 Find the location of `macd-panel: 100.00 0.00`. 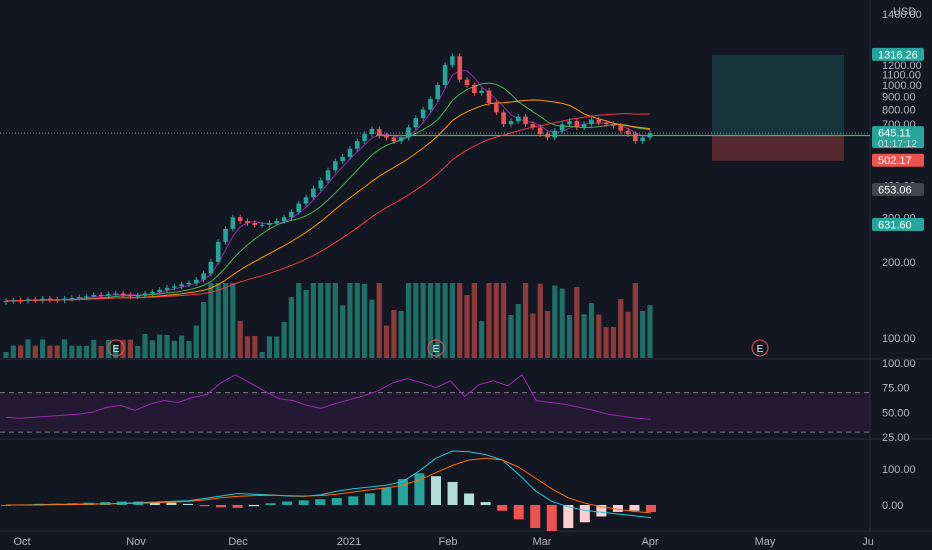

macd-panel: 100.00 0.00 is located at coordinates (458, 490).